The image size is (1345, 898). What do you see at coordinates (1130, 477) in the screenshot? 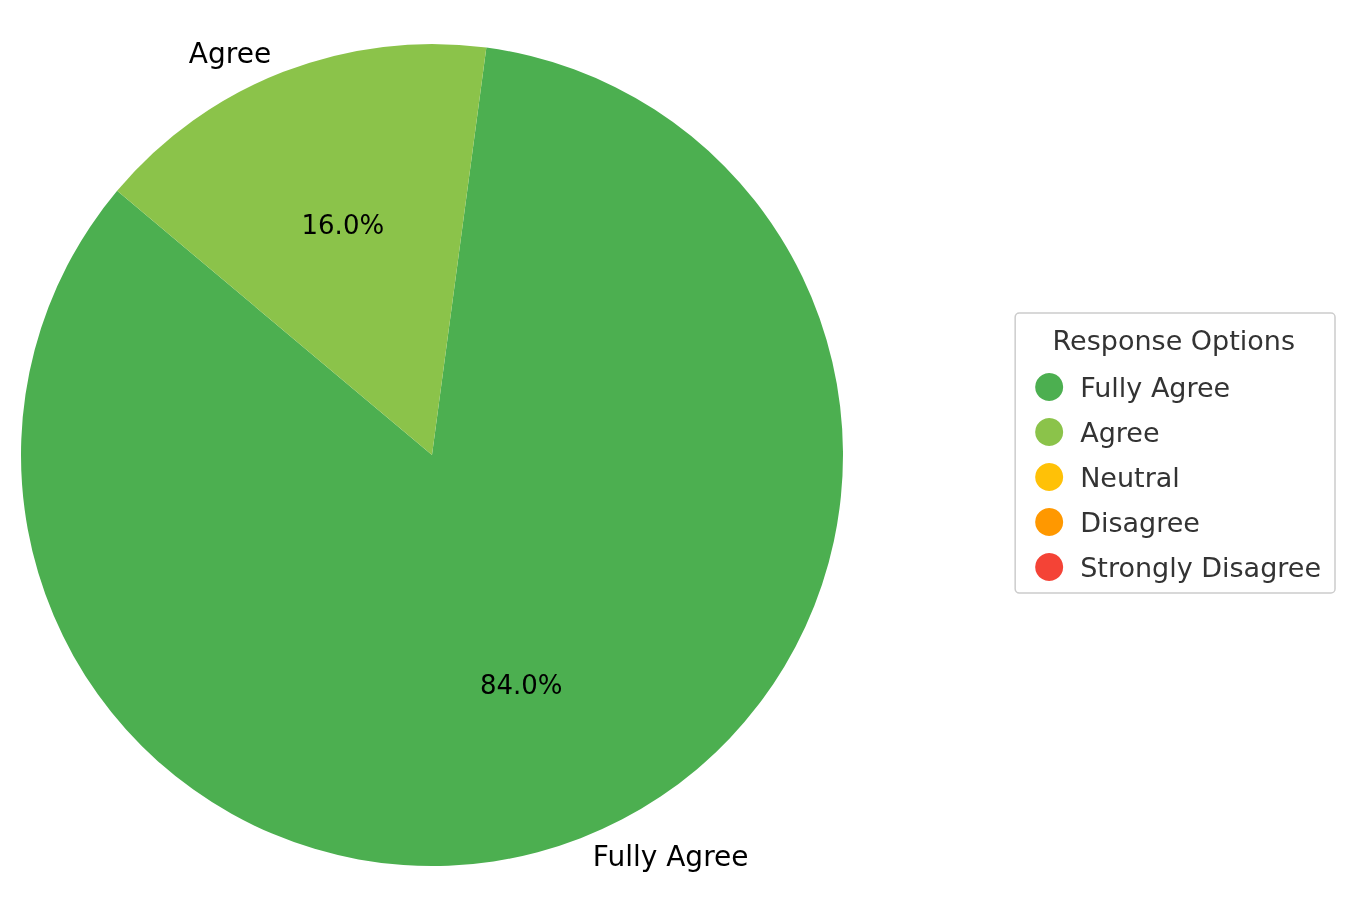
I see `legend-label: Neutral` at bounding box center [1130, 477].